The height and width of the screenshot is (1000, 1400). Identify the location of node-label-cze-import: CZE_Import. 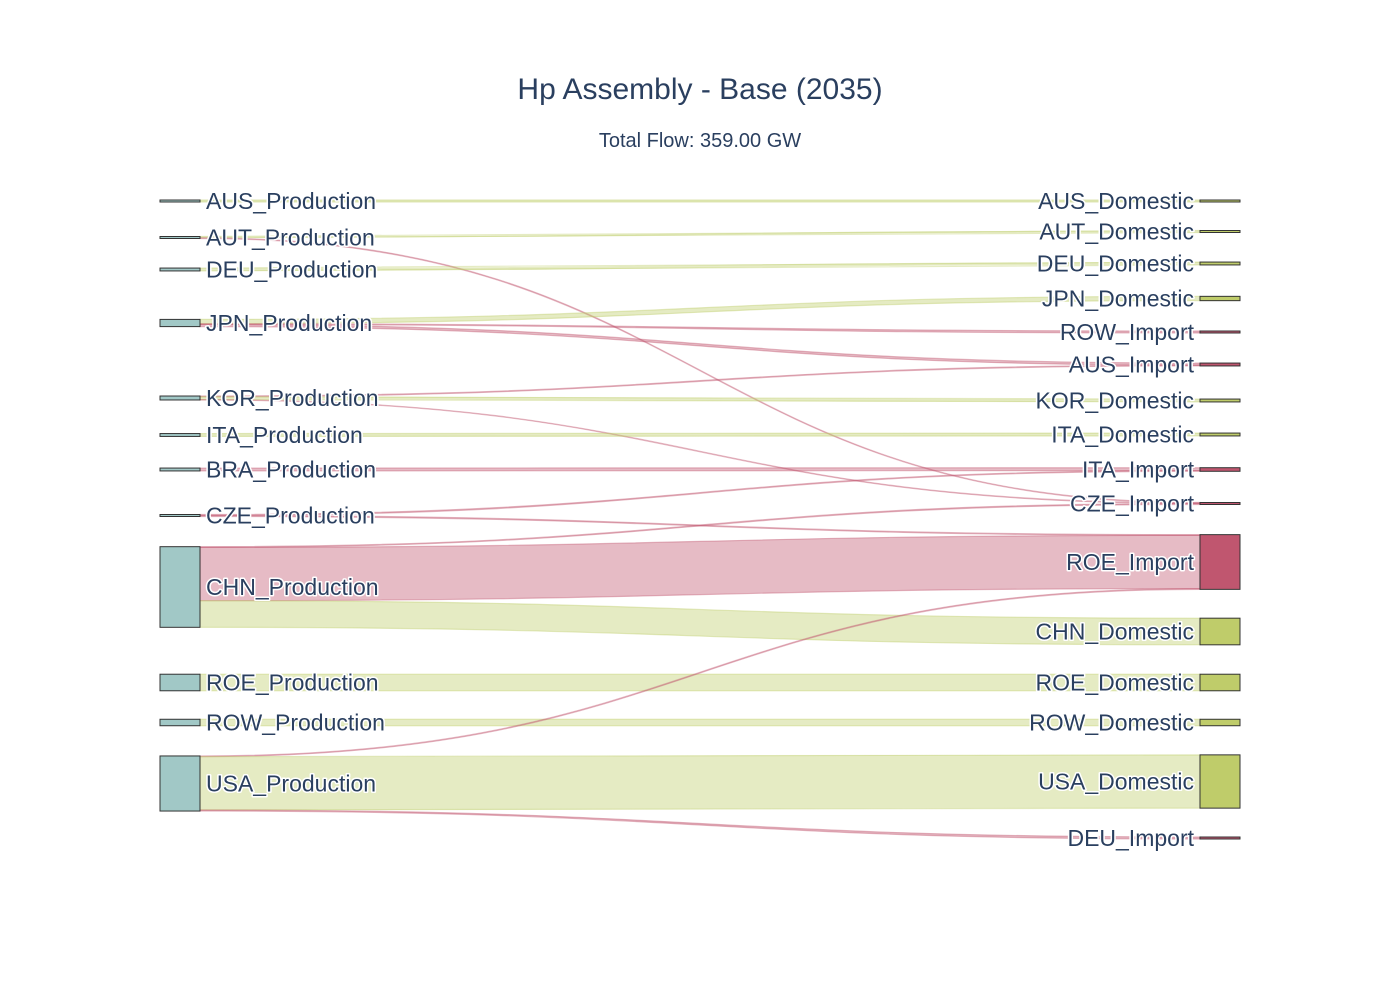
(1132, 504).